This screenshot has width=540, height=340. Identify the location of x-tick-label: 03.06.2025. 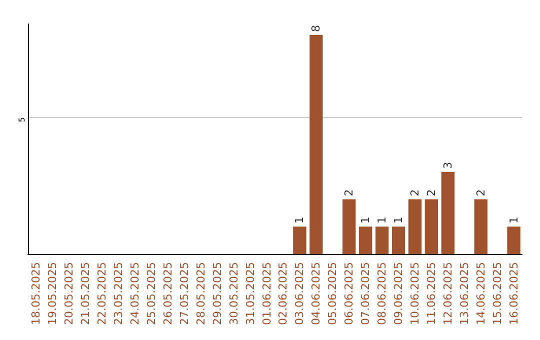
(299, 293).